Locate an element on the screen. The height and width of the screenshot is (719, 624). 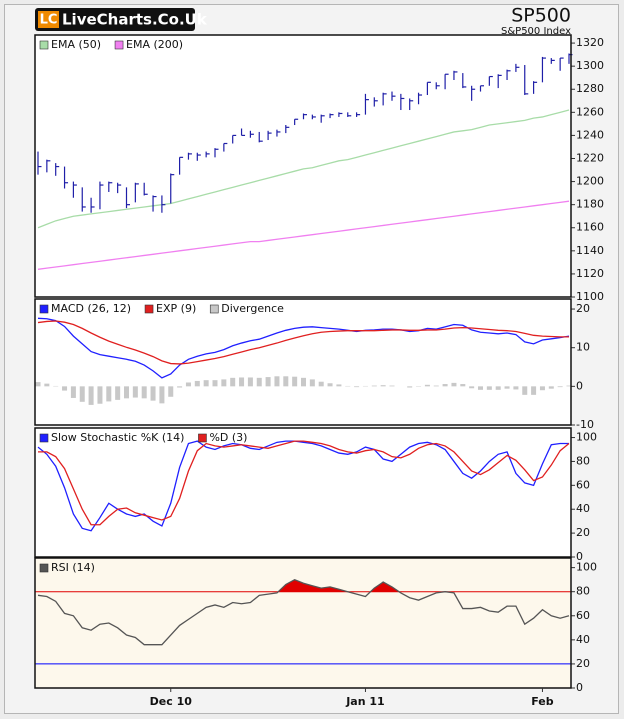
logo-mark-box is located at coordinates (48, 19).